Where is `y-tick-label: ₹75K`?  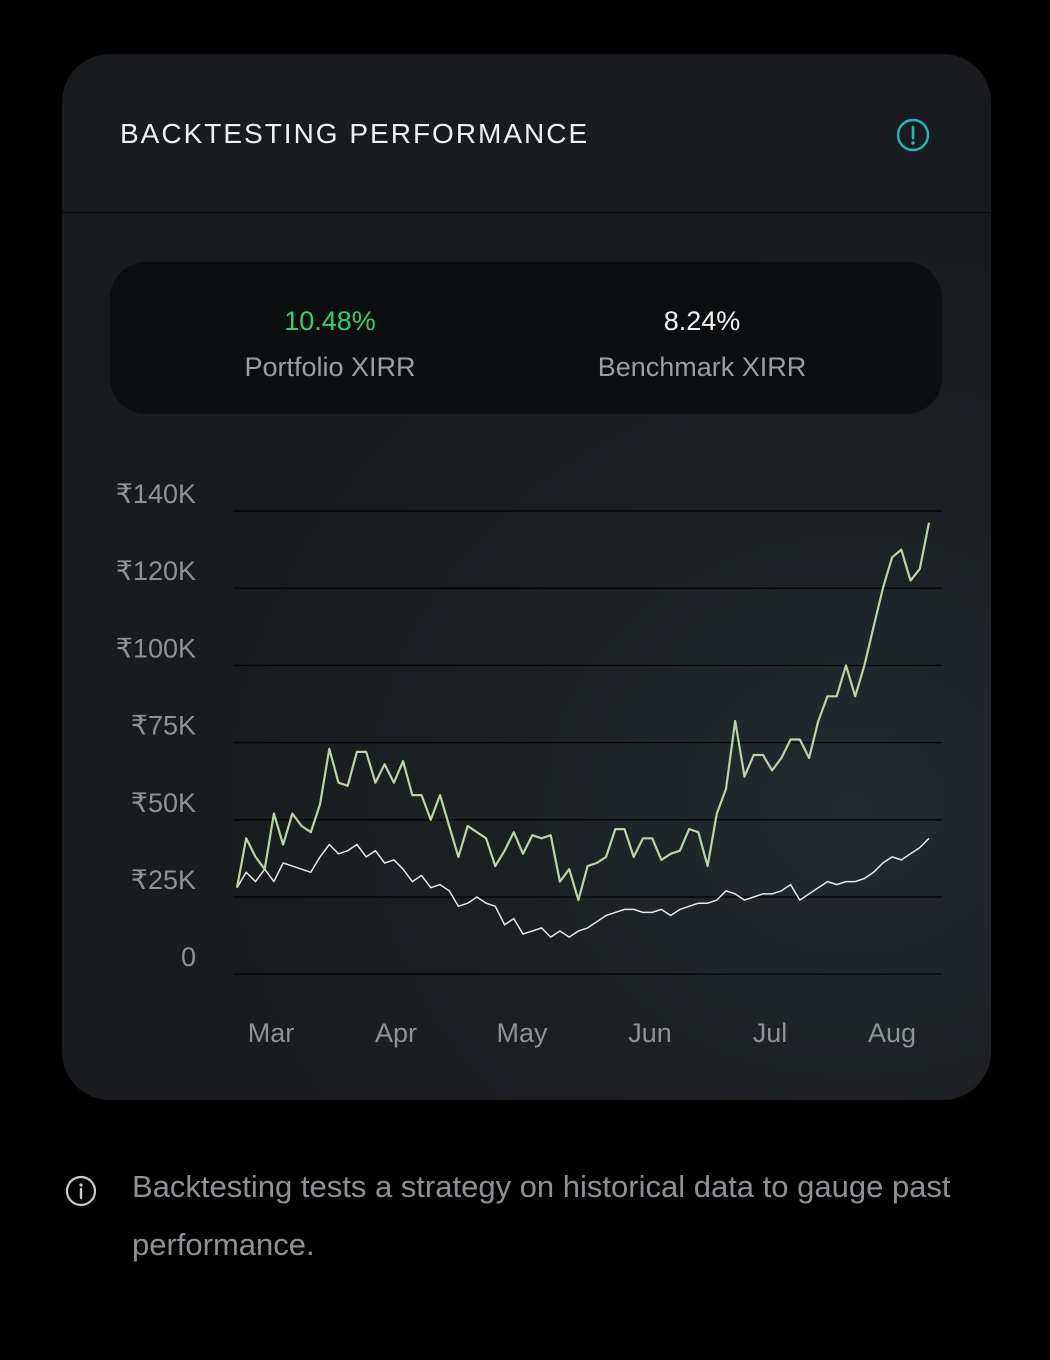 y-tick-label: ₹75K is located at coordinates (163, 726).